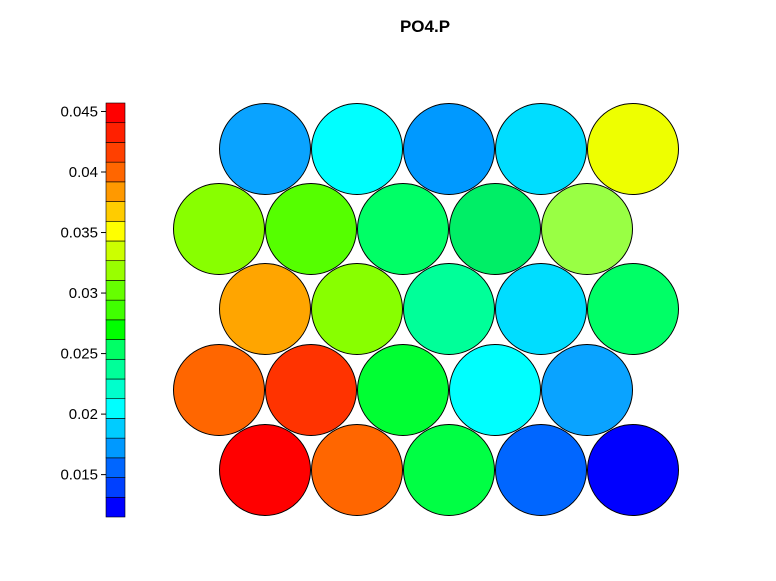 Image resolution: width=776 pixels, height=581 pixels. Describe the element at coordinates (79, 475) in the screenshot. I see `colorbar-tick-label: 0.015` at that location.